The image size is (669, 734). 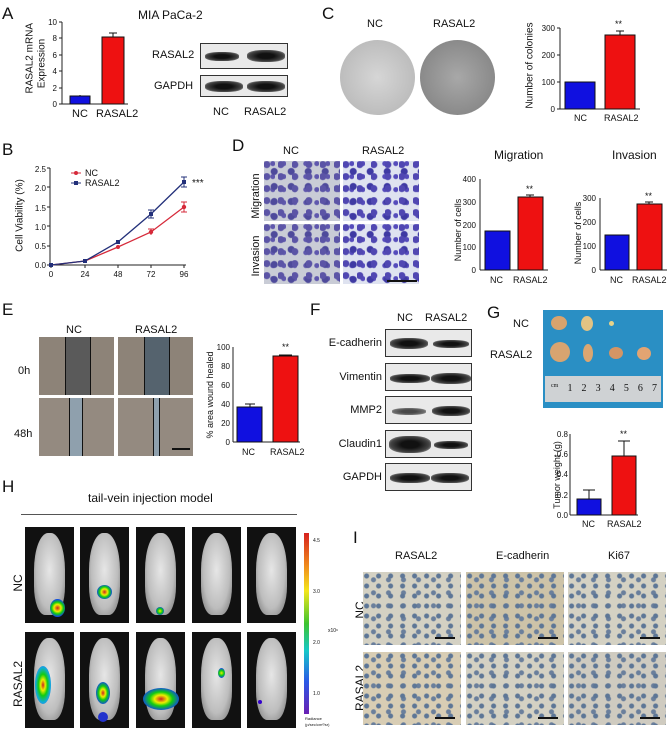 What do you see at coordinates (470, 179) in the screenshot?
I see `svg-text: 400` at bounding box center [470, 179].